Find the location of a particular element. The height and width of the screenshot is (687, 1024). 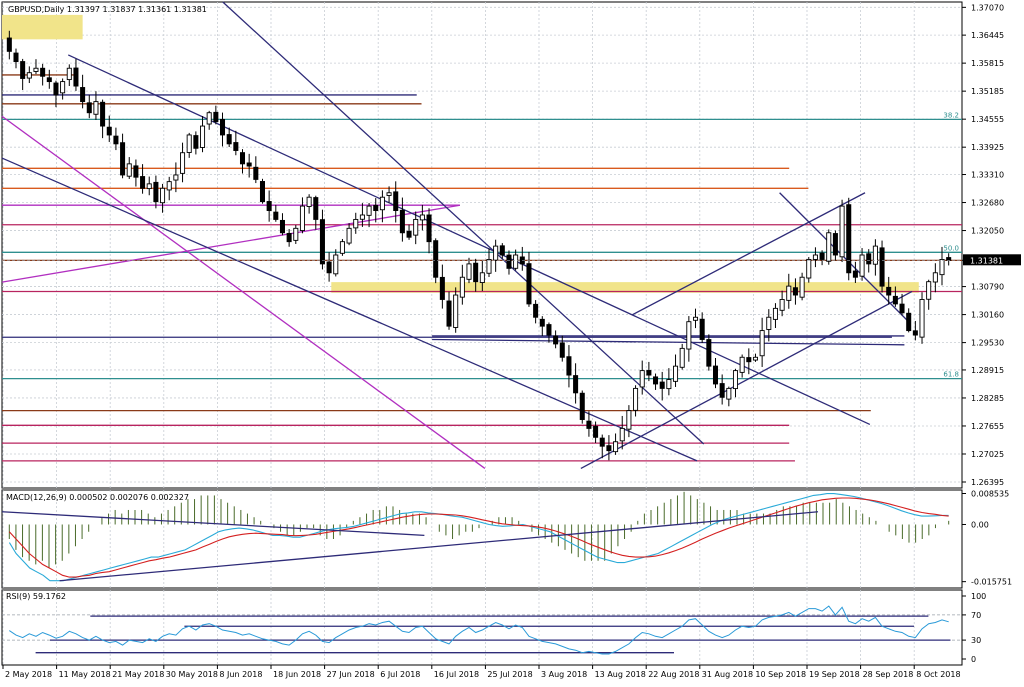

price-tick-label: 1.28285 is located at coordinates (987, 398).